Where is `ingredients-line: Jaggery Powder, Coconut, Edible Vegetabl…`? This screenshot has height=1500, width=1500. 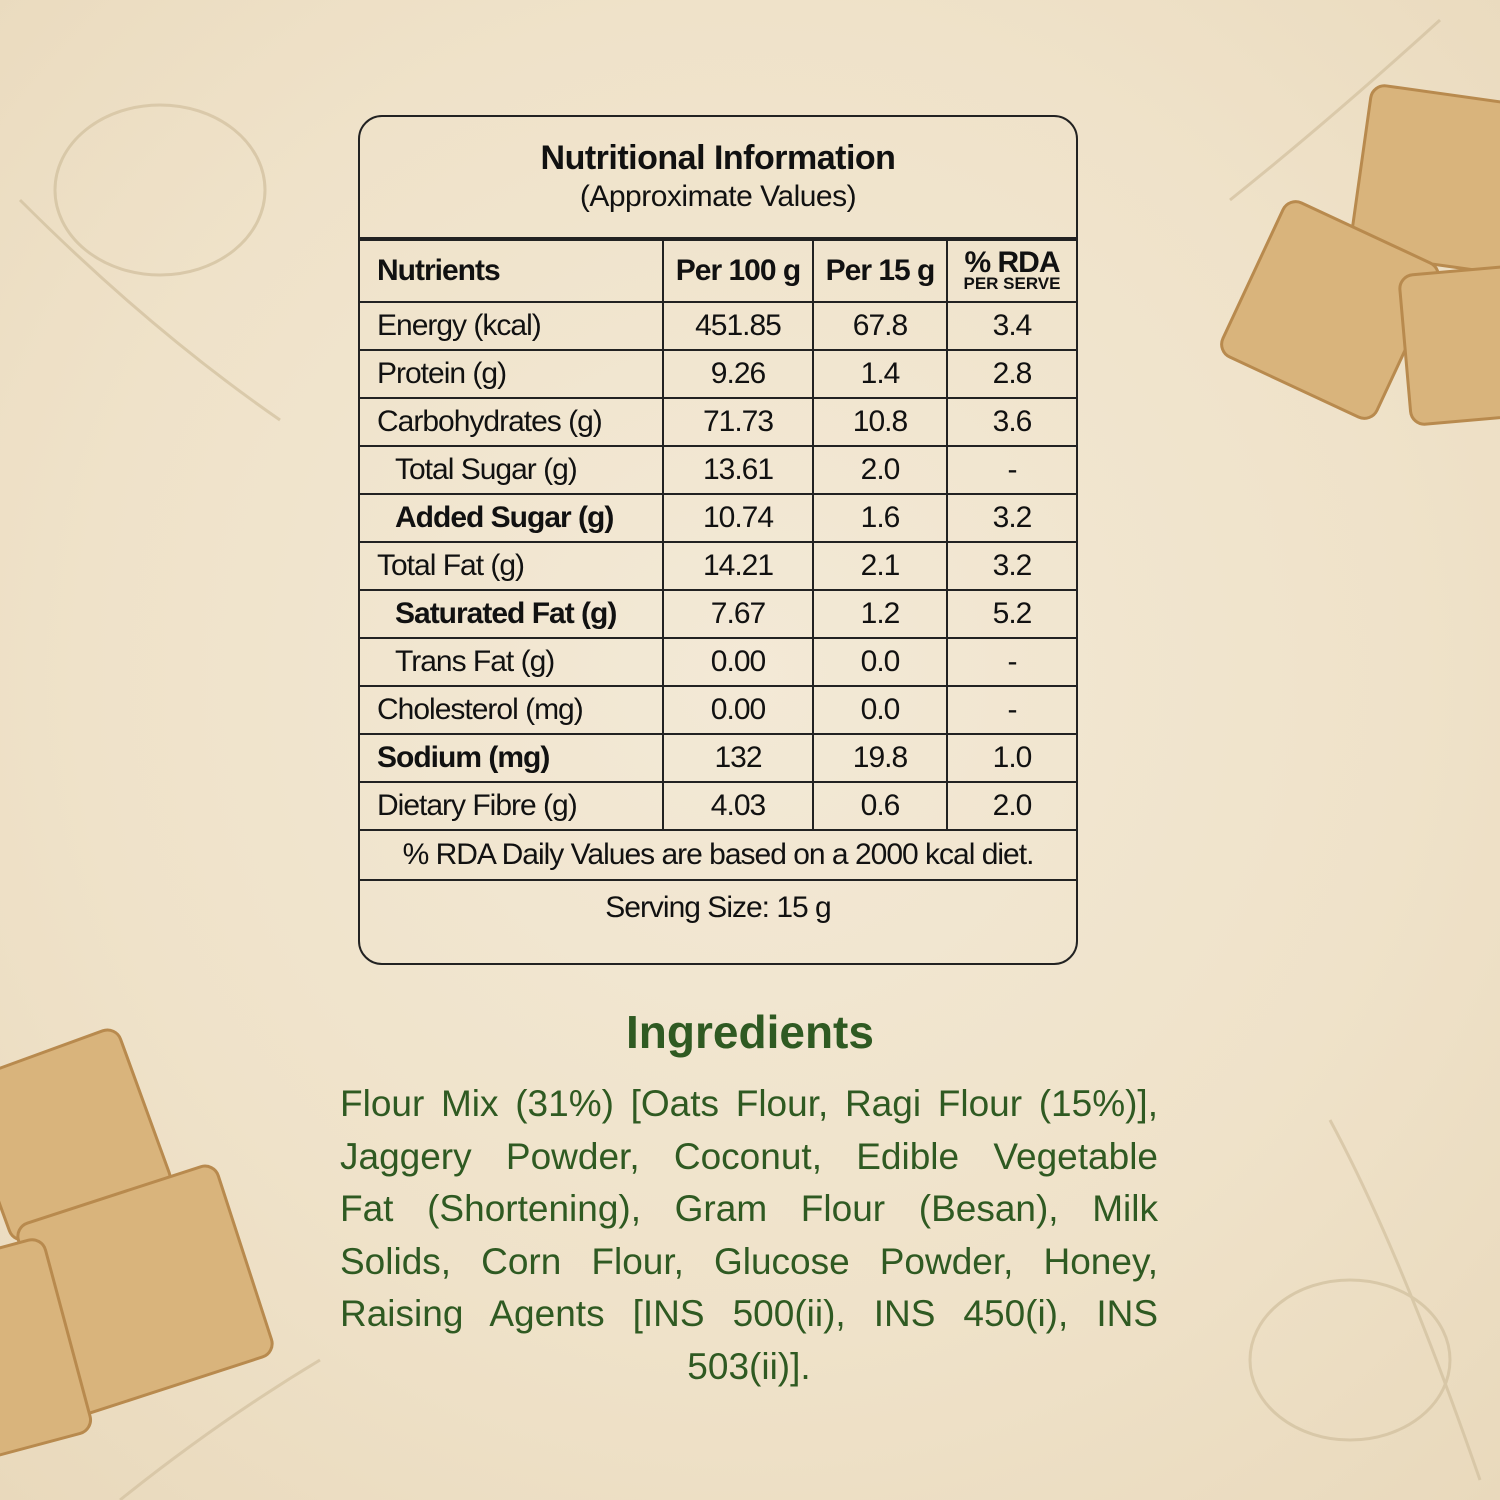
ingredients-line: Jaggery Powder, Coconut, Edible Vegetabl… is located at coordinates (749, 1156).